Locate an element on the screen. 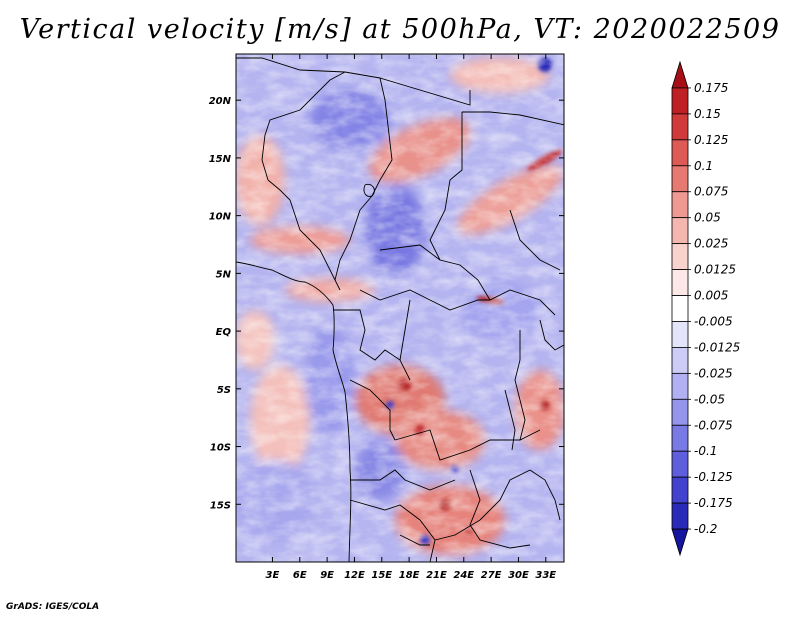 Image resolution: width=800 pixels, height=618 pixels. colorbar-label: 0.15 is located at coordinates (707, 114).